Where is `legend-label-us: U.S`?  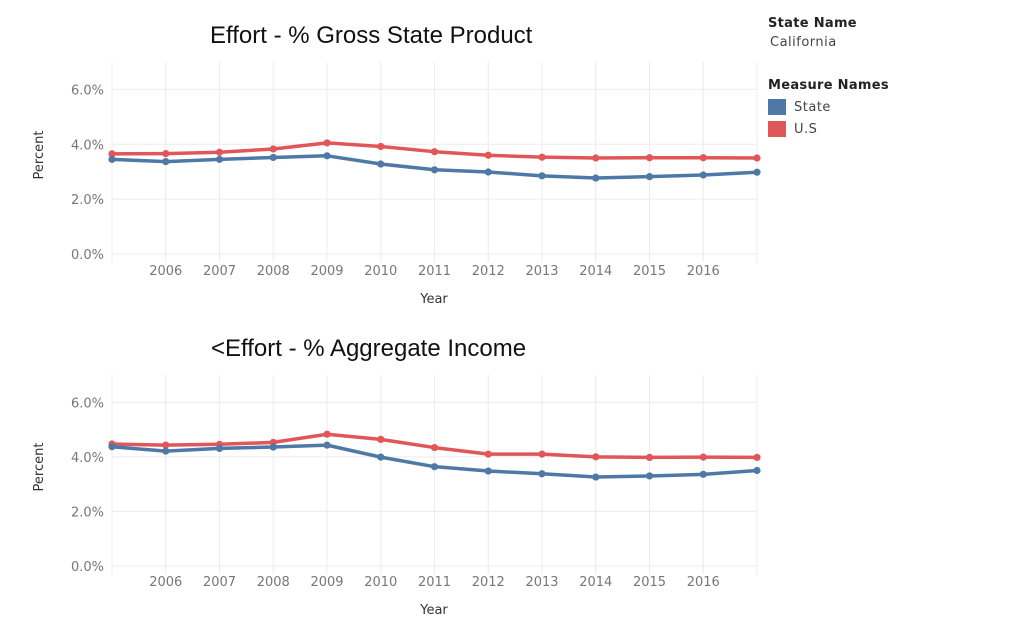 legend-label-us: U.S is located at coordinates (806, 129).